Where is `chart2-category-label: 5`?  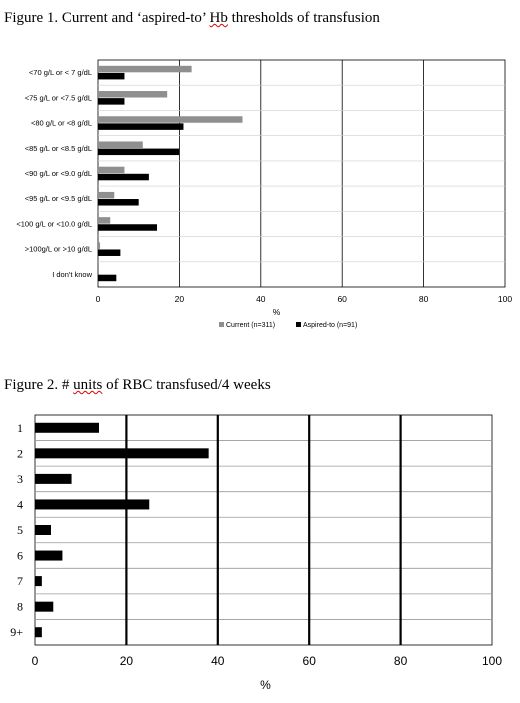
chart2-category-label: 5 is located at coordinates (20, 530).